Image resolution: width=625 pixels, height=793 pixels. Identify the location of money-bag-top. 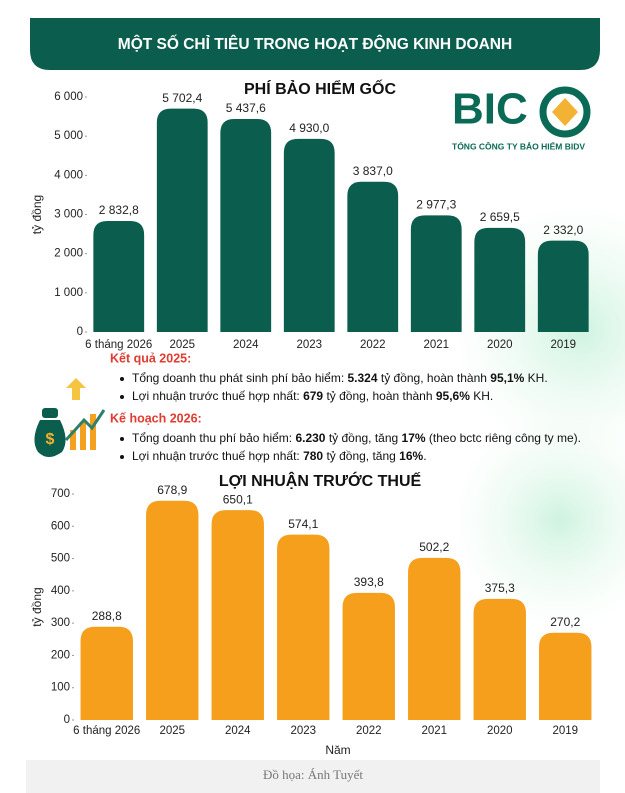
(50, 413).